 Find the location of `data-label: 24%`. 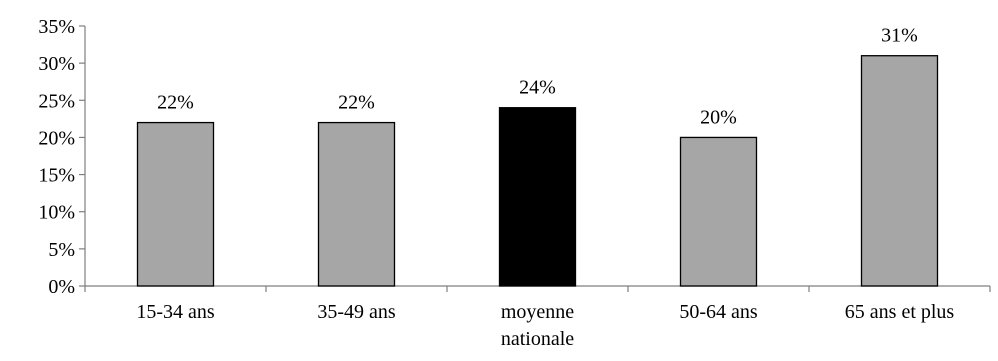

data-label: 24% is located at coordinates (537, 88).